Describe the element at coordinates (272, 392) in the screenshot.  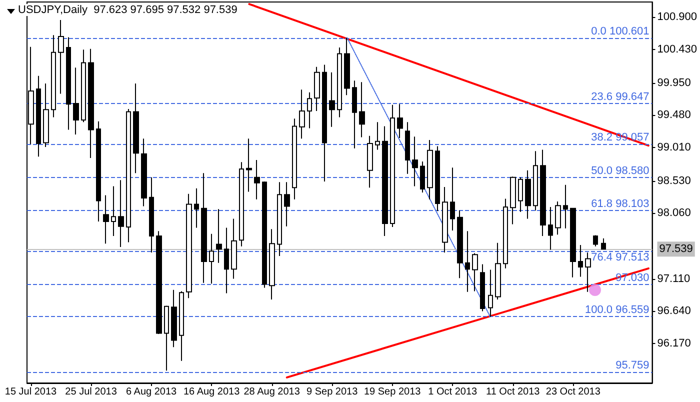
I see `x-tick-label: 28 Aug 2013` at that location.